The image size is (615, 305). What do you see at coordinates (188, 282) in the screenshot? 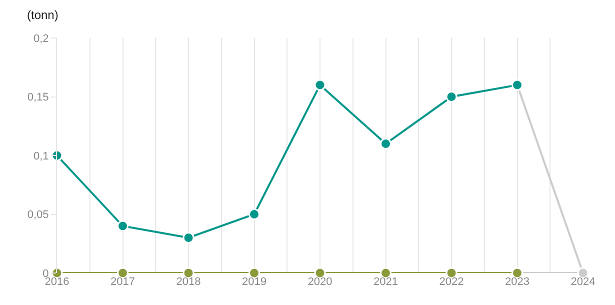
I see `x-tick-label: 2018` at bounding box center [188, 282].